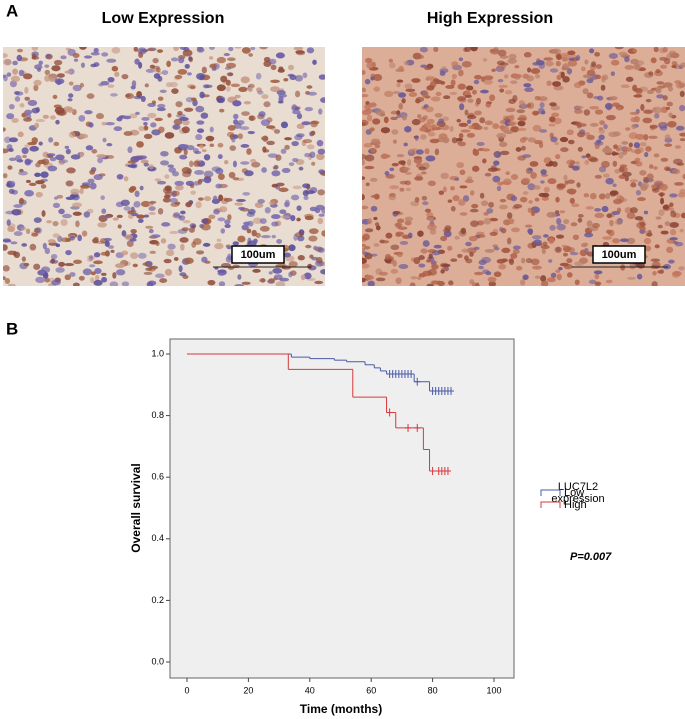  What do you see at coordinates (433, 690) in the screenshot?
I see `x-tick-label: 80` at bounding box center [433, 690].